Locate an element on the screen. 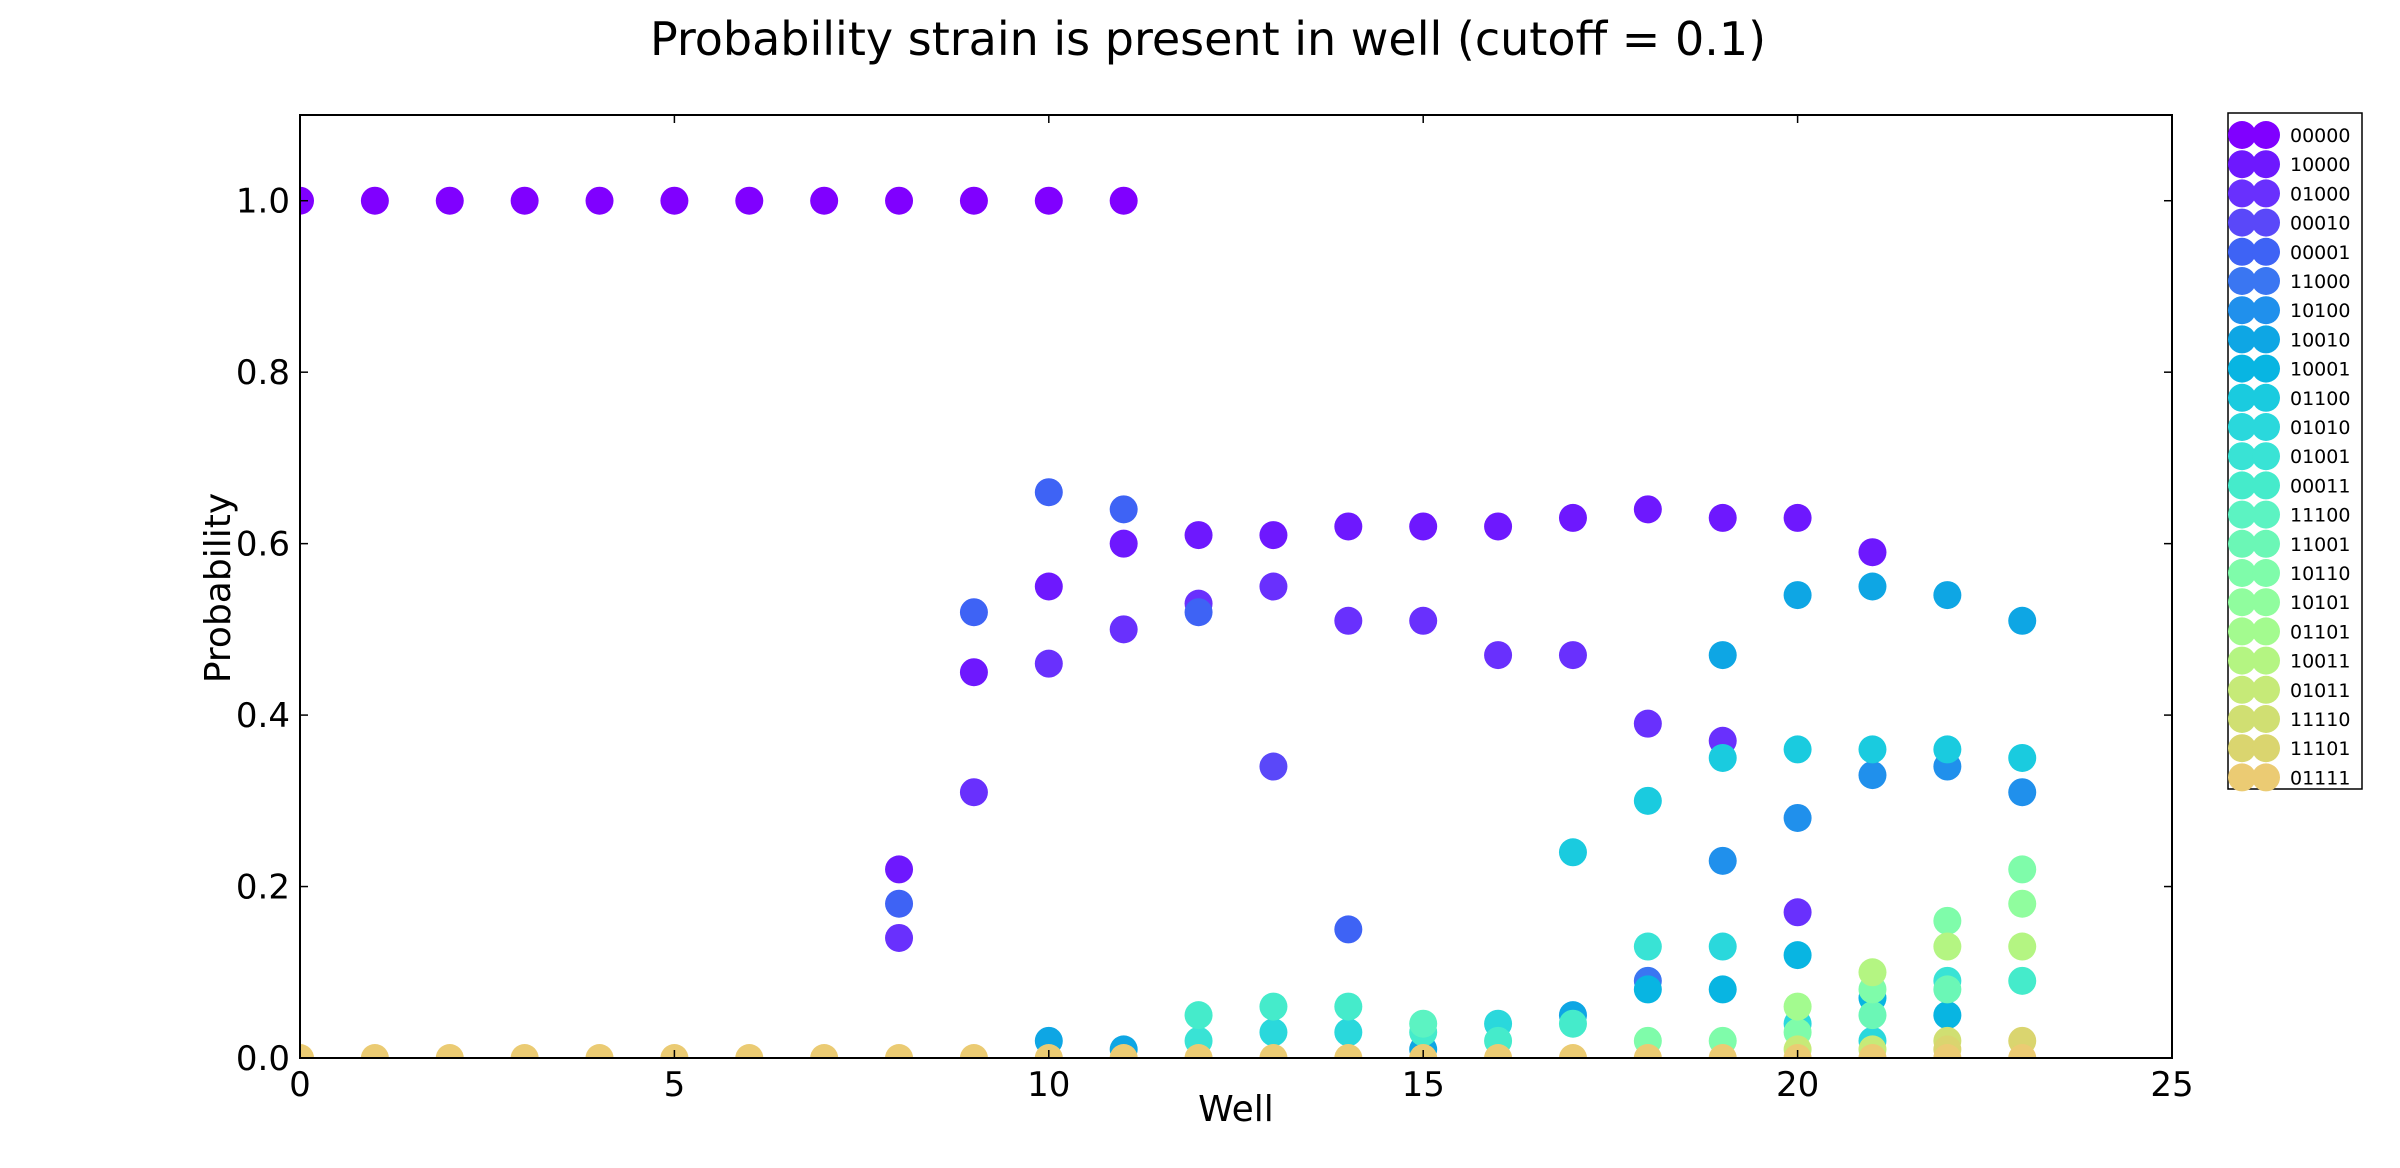 The width and height of the screenshot is (2400, 1168). legend-entry: 00010 is located at coordinates (2289, 222).